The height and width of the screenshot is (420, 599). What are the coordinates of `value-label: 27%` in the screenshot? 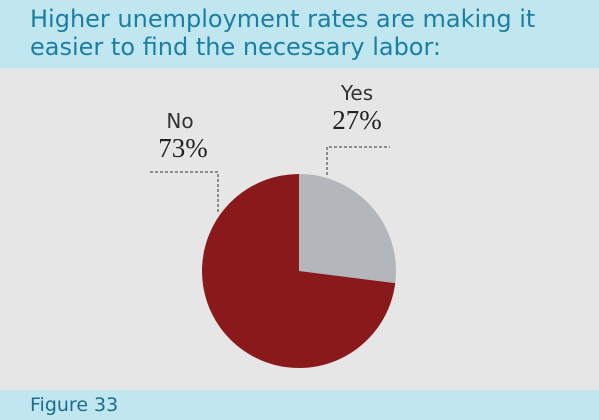 It's located at (357, 120).